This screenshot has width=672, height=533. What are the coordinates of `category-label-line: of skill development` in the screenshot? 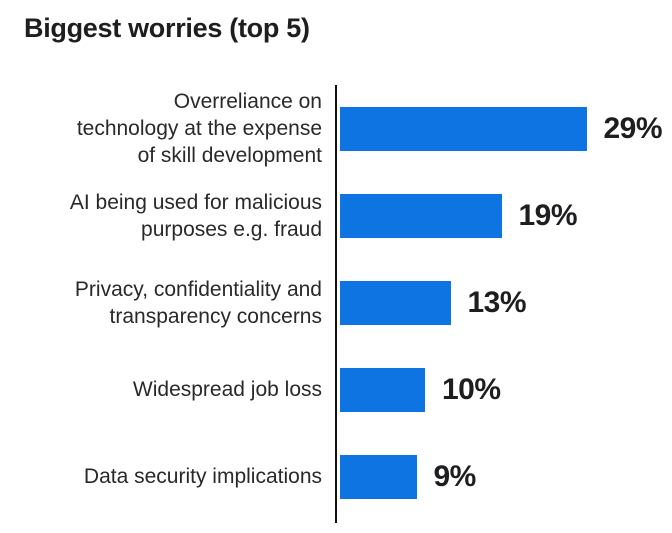 It's located at (229, 155).